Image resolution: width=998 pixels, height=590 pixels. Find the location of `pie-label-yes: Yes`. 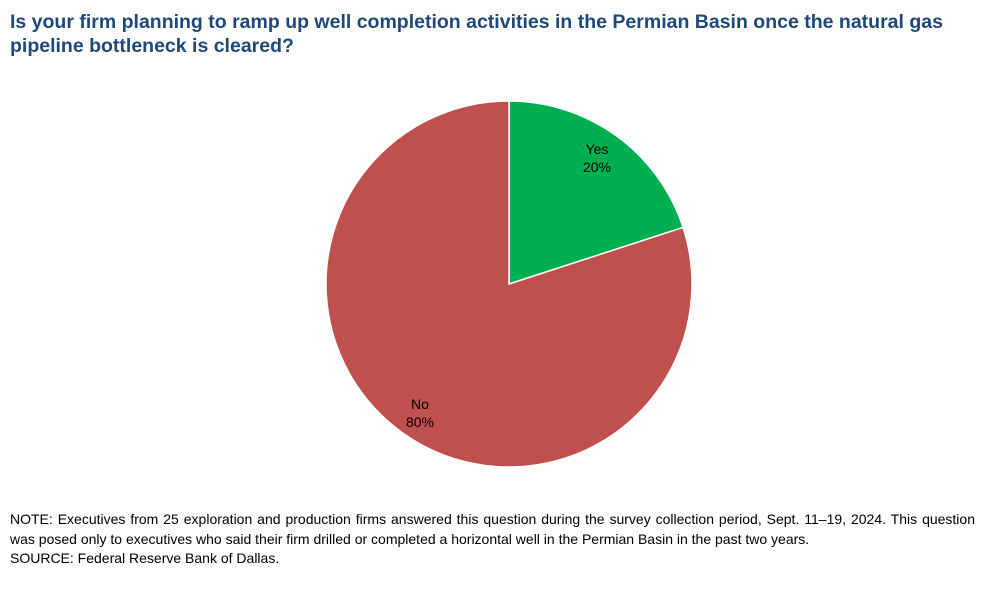

pie-label-yes: Yes is located at coordinates (597, 149).